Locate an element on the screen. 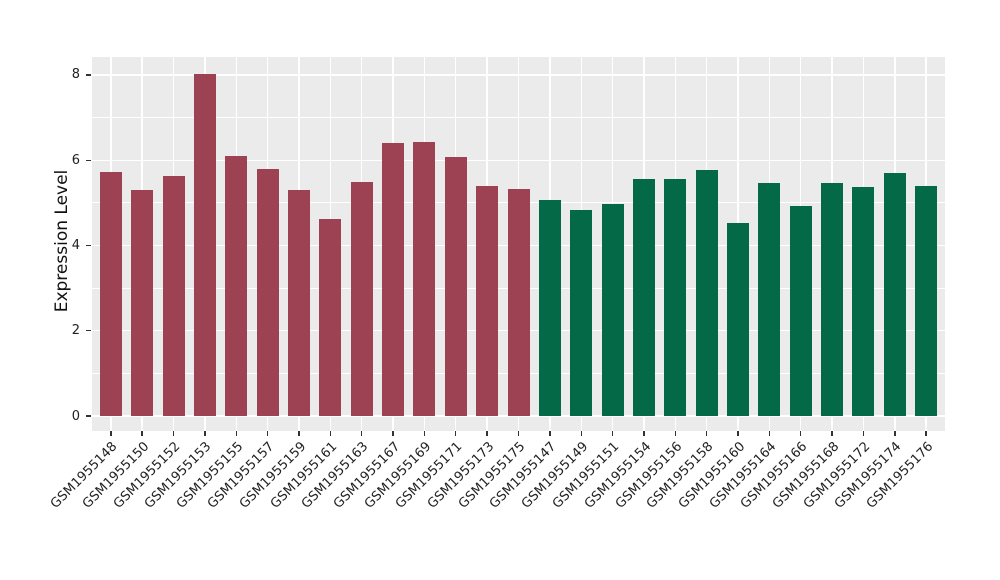 This screenshot has width=1000, height=580. bar-GSM1955155 is located at coordinates (236, 285).